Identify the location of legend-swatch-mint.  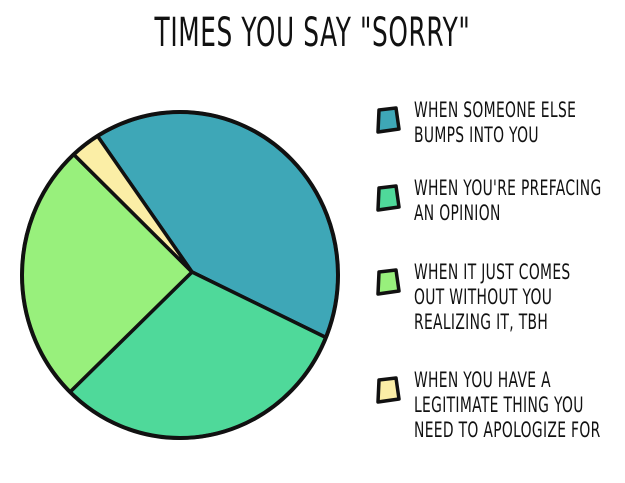
(388, 198).